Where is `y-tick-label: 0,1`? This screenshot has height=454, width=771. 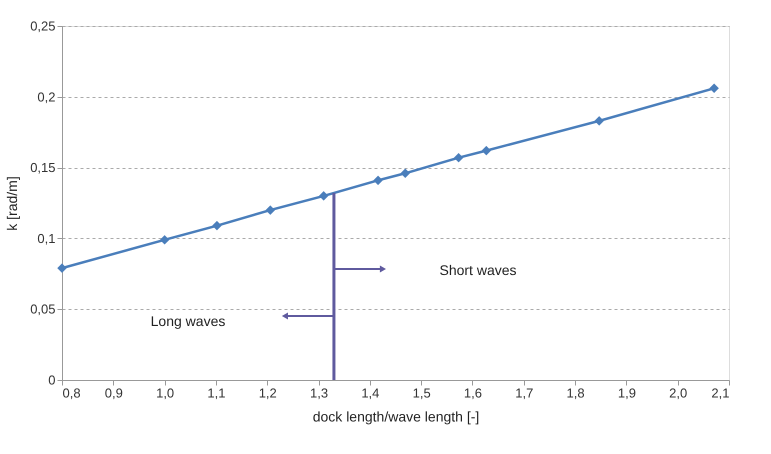
y-tick-label: 0,1 is located at coordinates (46, 238).